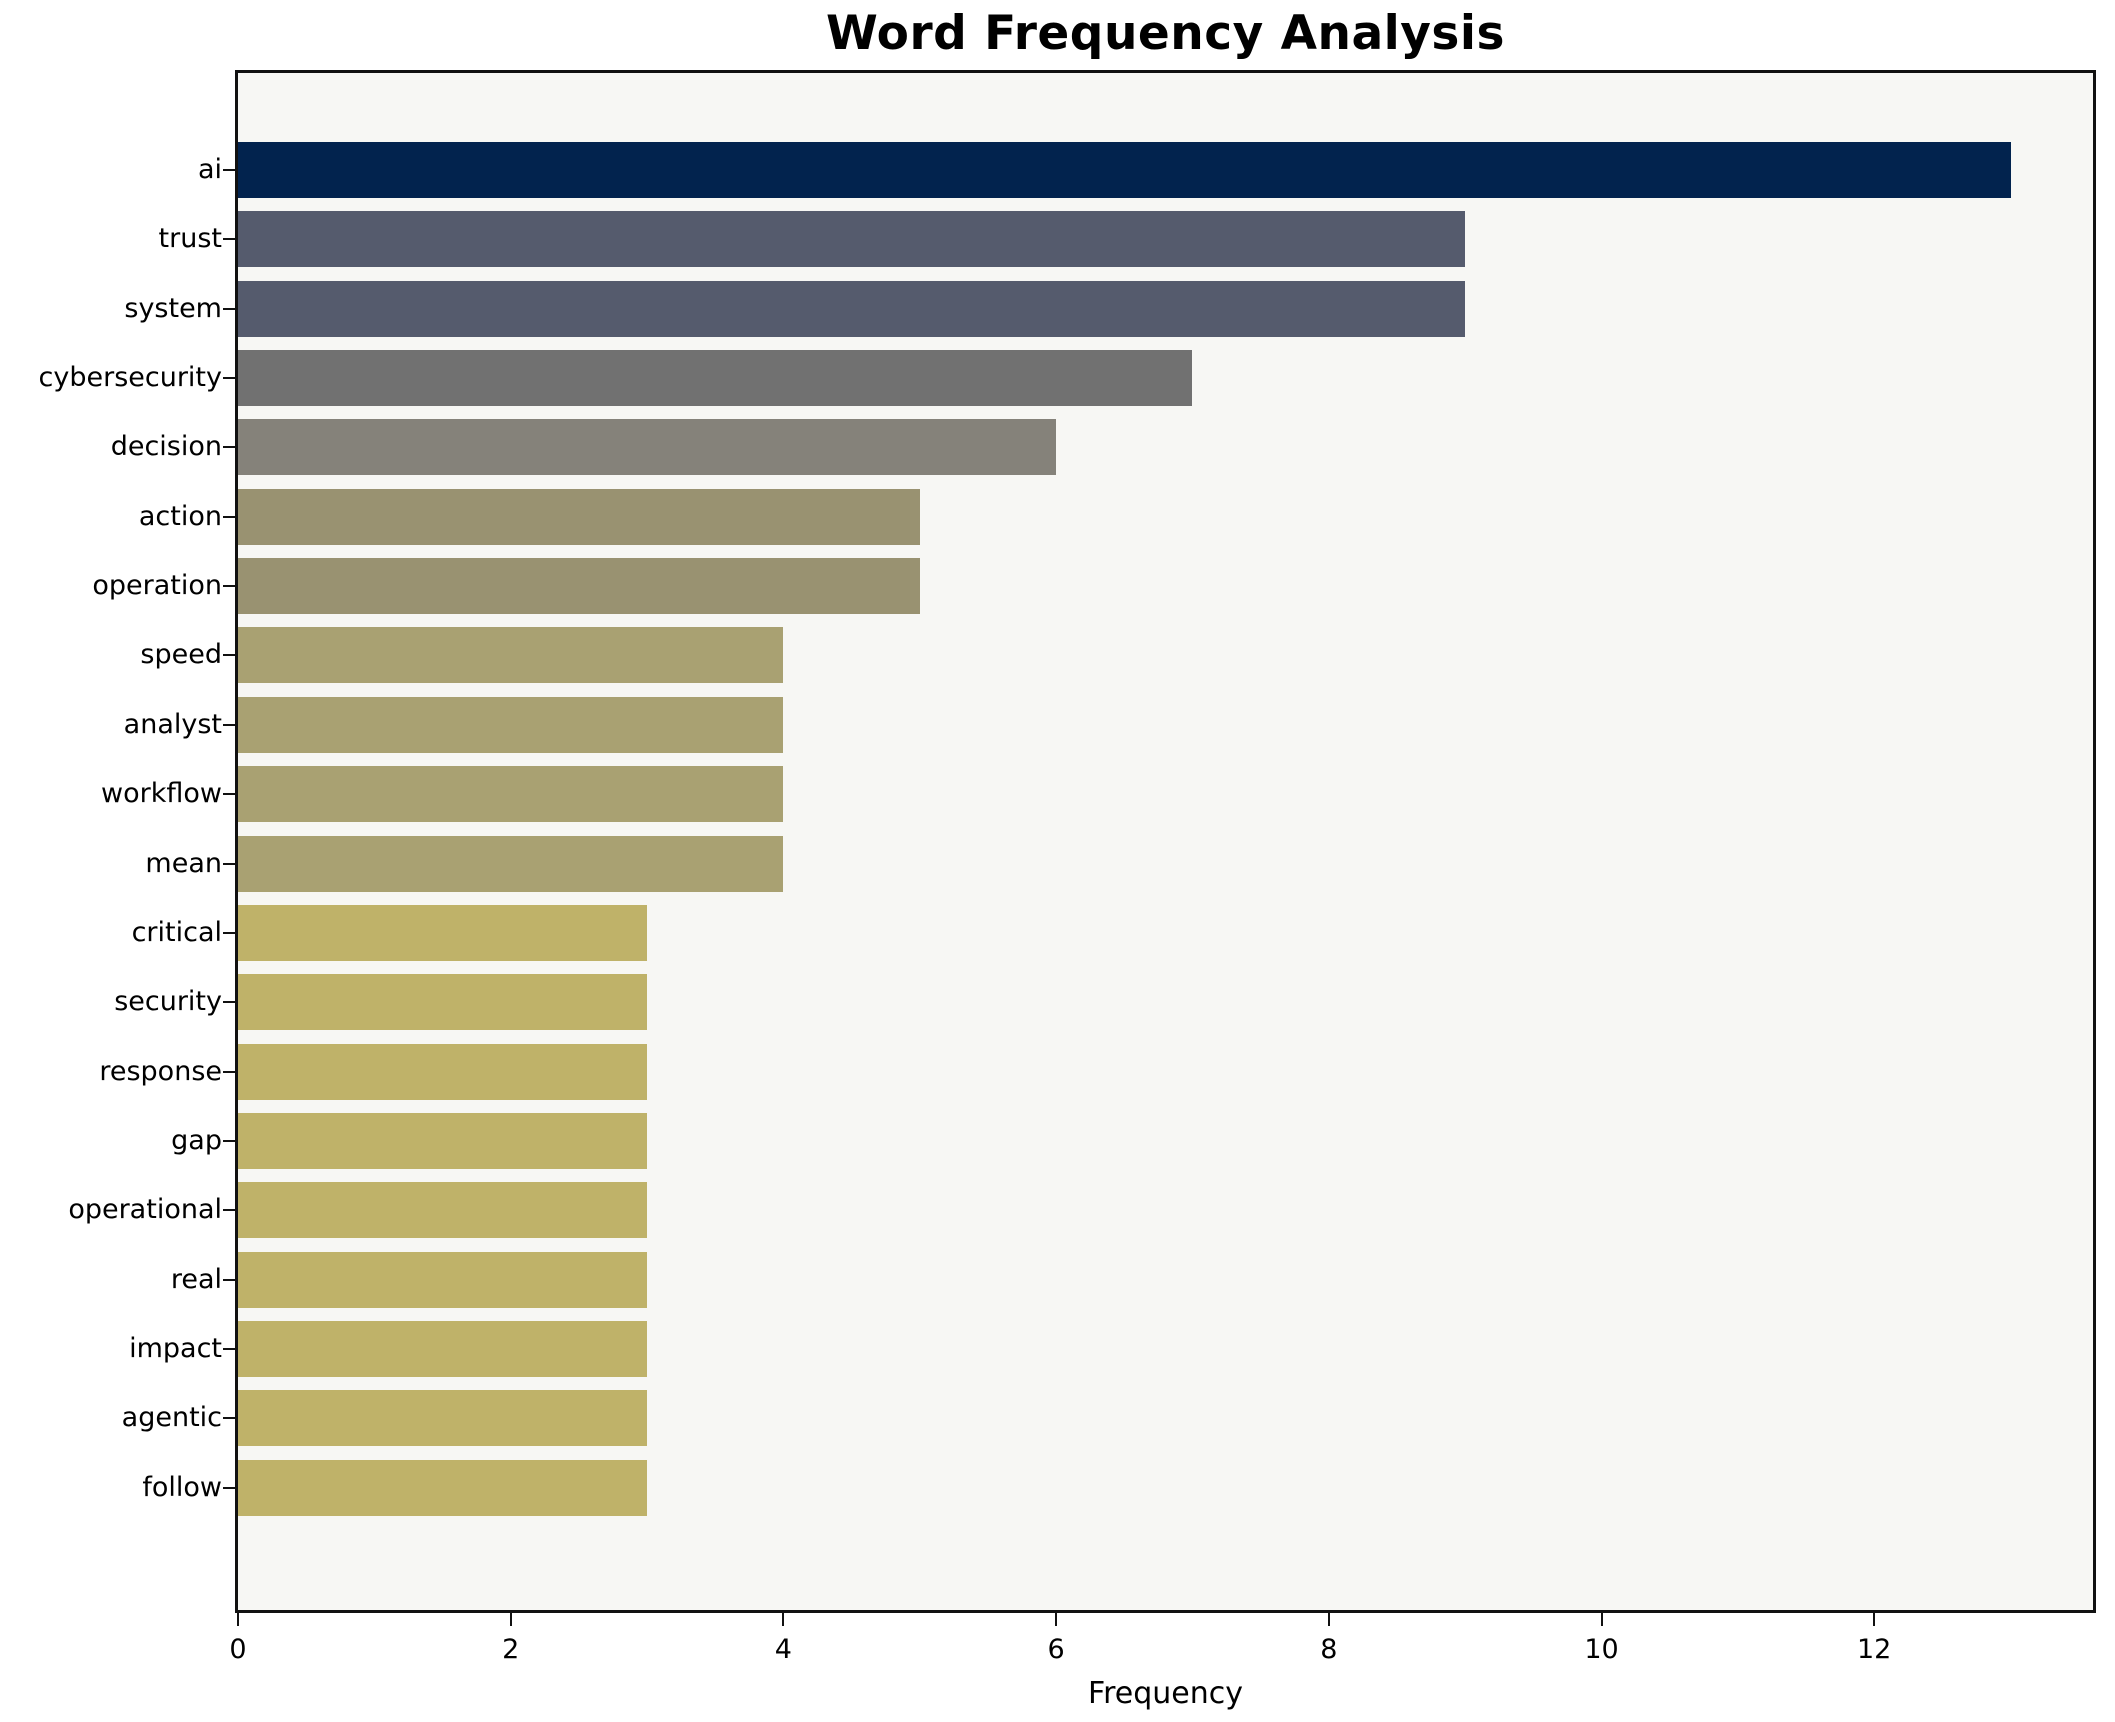 The image size is (2115, 1722). What do you see at coordinates (443, 1279) in the screenshot?
I see `bar-real` at bounding box center [443, 1279].